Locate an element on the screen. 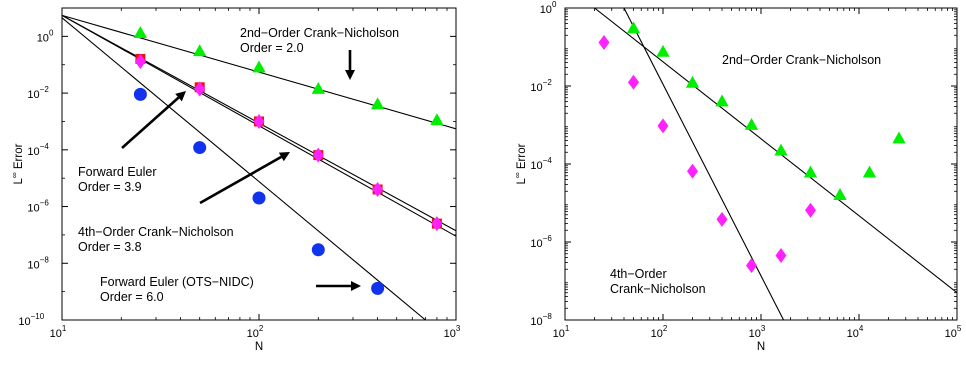 This screenshot has height=365, width=966. x-tick-label: 10⁴ is located at coordinates (855, 332).